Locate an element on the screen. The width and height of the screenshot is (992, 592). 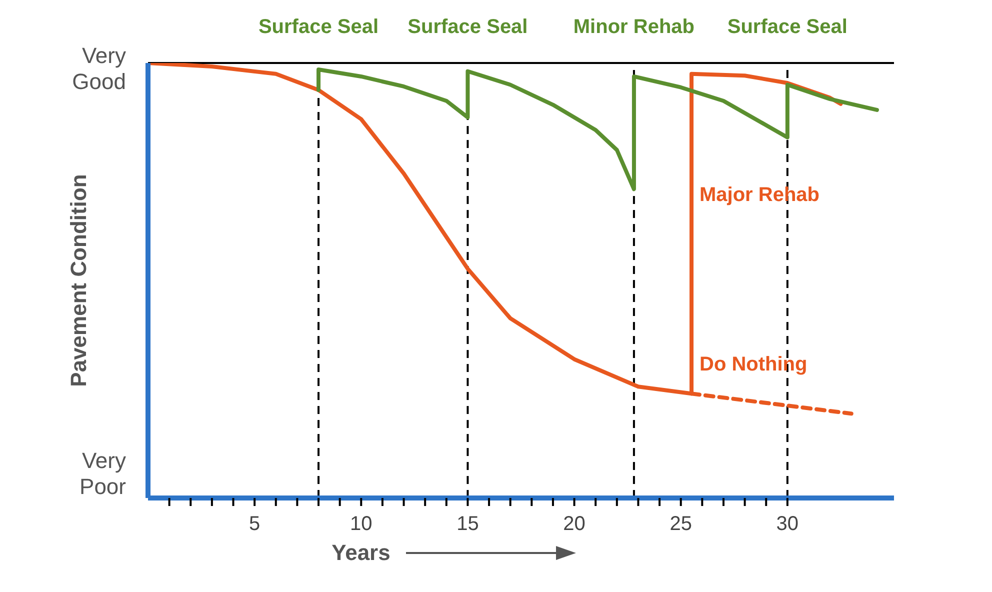
x-tick-label: 10 is located at coordinates (361, 524).